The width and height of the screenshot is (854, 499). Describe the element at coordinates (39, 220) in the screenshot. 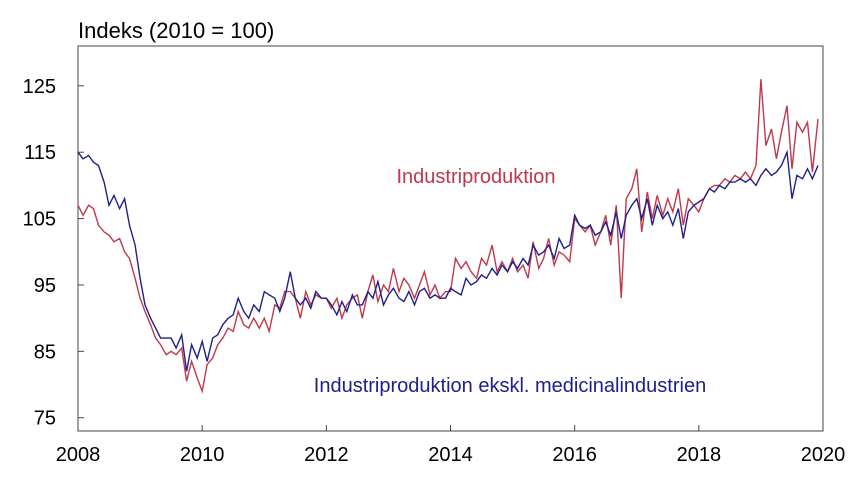

I see `y-tick-label: 105` at that location.